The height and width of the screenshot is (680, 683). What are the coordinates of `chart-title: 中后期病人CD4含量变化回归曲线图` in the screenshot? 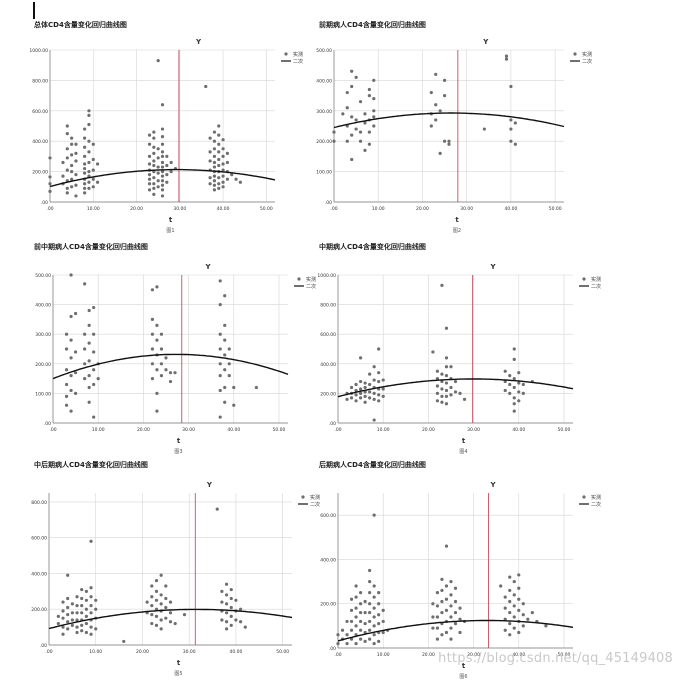 It's located at (91, 464).